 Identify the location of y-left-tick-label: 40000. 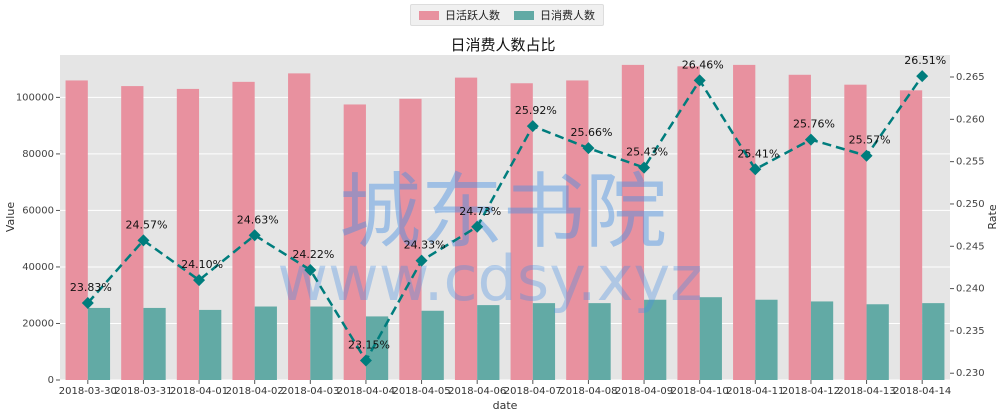
(38, 267).